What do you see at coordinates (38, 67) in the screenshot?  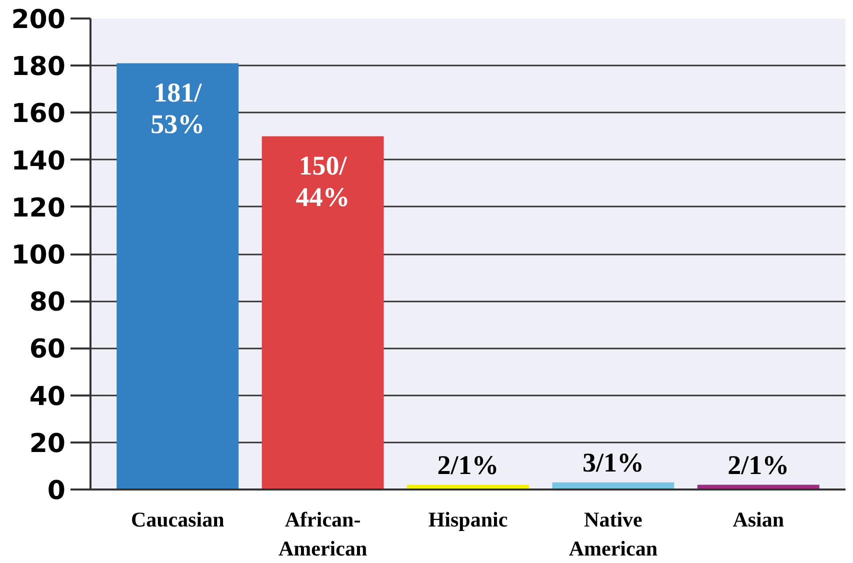 I see `y-tick-label: 180` at bounding box center [38, 67].